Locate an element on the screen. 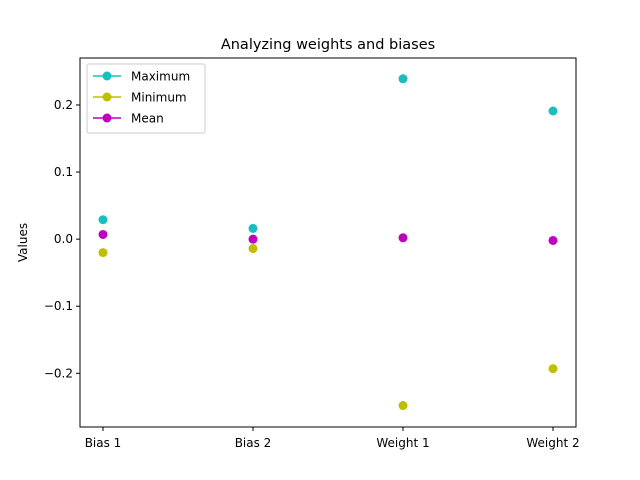 This screenshot has width=640, height=480. y-tick-label: −0.1 is located at coordinates (58, 306).